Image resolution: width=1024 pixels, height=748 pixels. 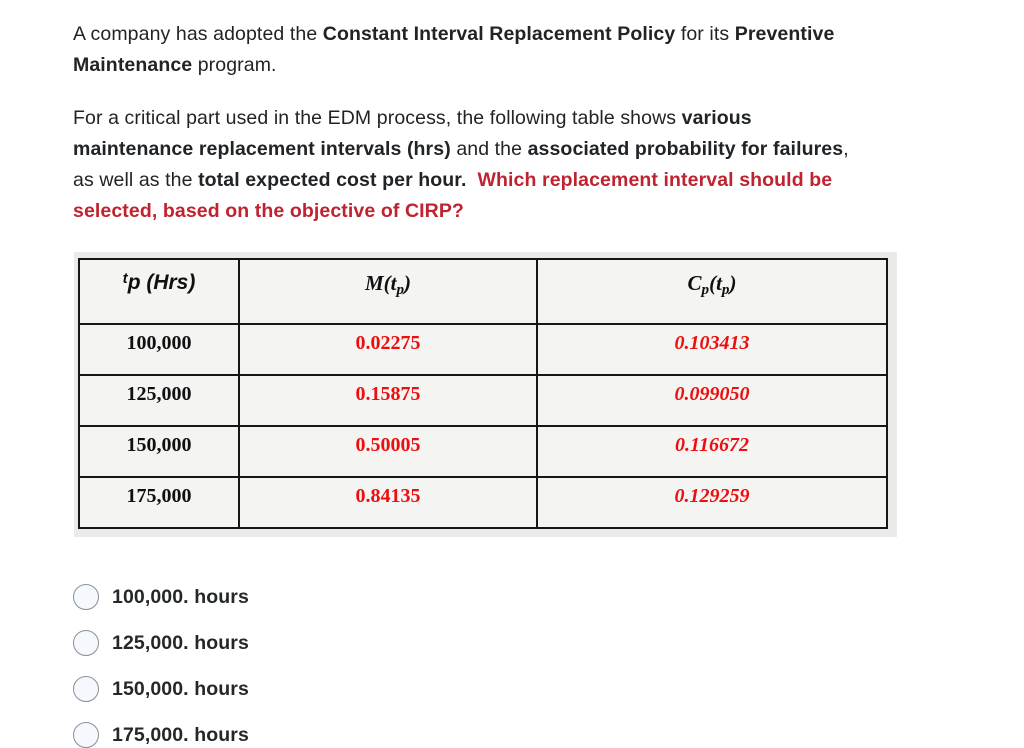 What do you see at coordinates (168, 282) in the screenshot?
I see `text-run: (Hrs)` at bounding box center [168, 282].